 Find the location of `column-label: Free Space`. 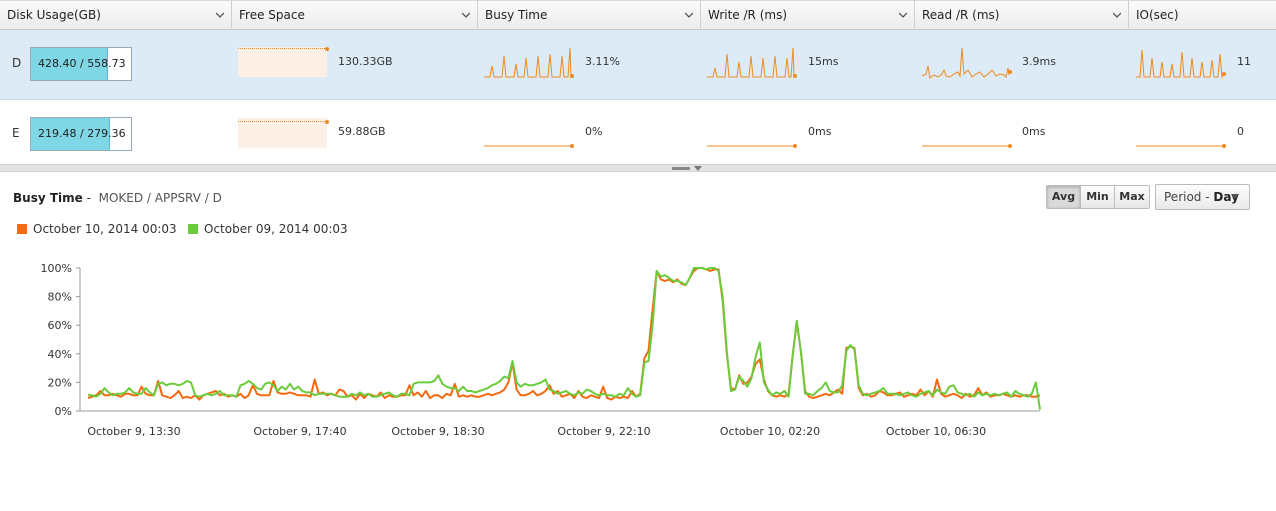

column-label: Free Space is located at coordinates (272, 15).